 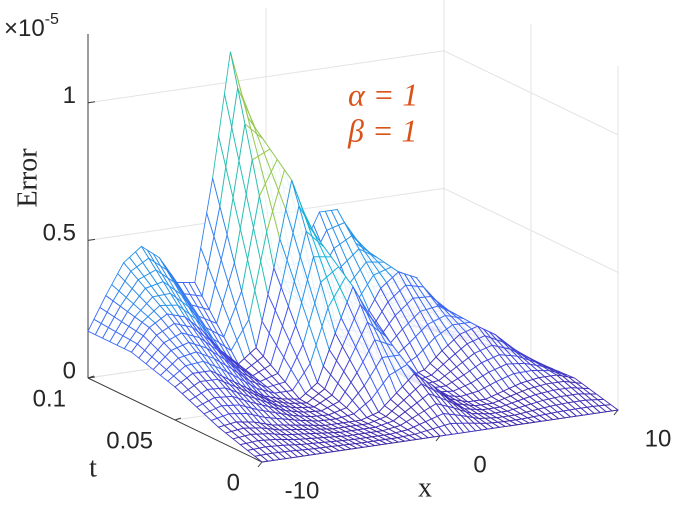 I want to click on z-tick, so click(x=91, y=102).